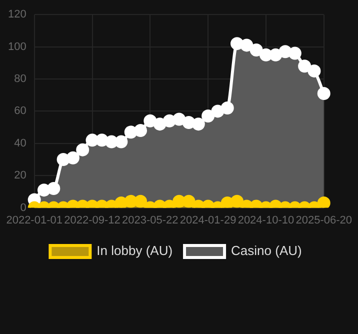  What do you see at coordinates (17, 14) in the screenshot?
I see `y-tick-label: 120` at bounding box center [17, 14].